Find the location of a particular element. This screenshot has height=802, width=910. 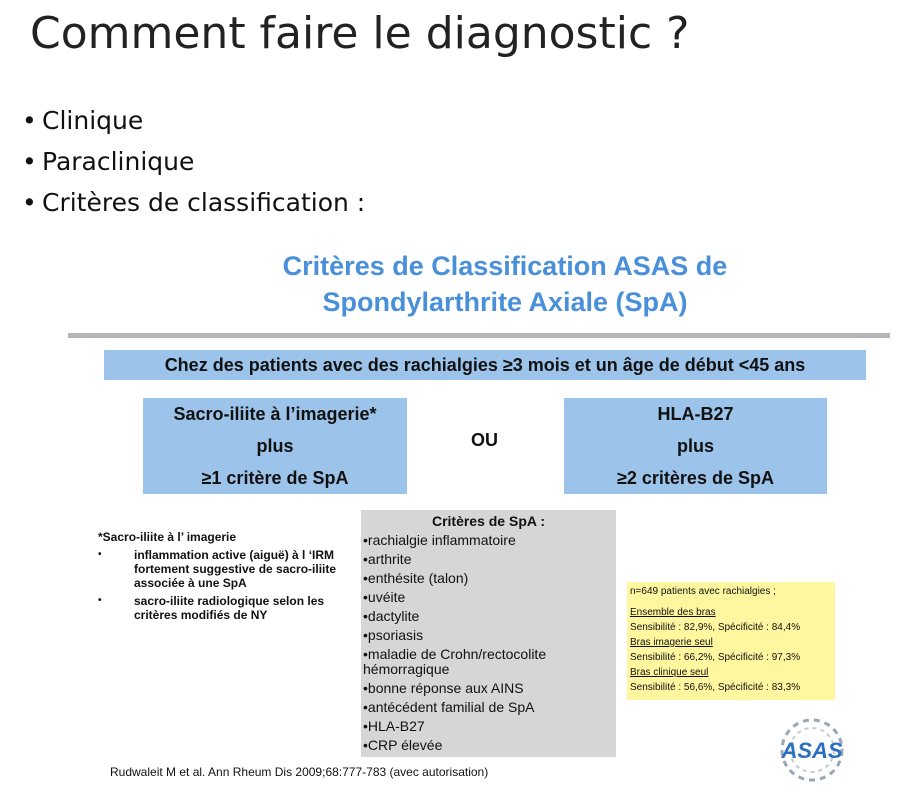

bullet-item: • Paraclinique is located at coordinates (193, 161).